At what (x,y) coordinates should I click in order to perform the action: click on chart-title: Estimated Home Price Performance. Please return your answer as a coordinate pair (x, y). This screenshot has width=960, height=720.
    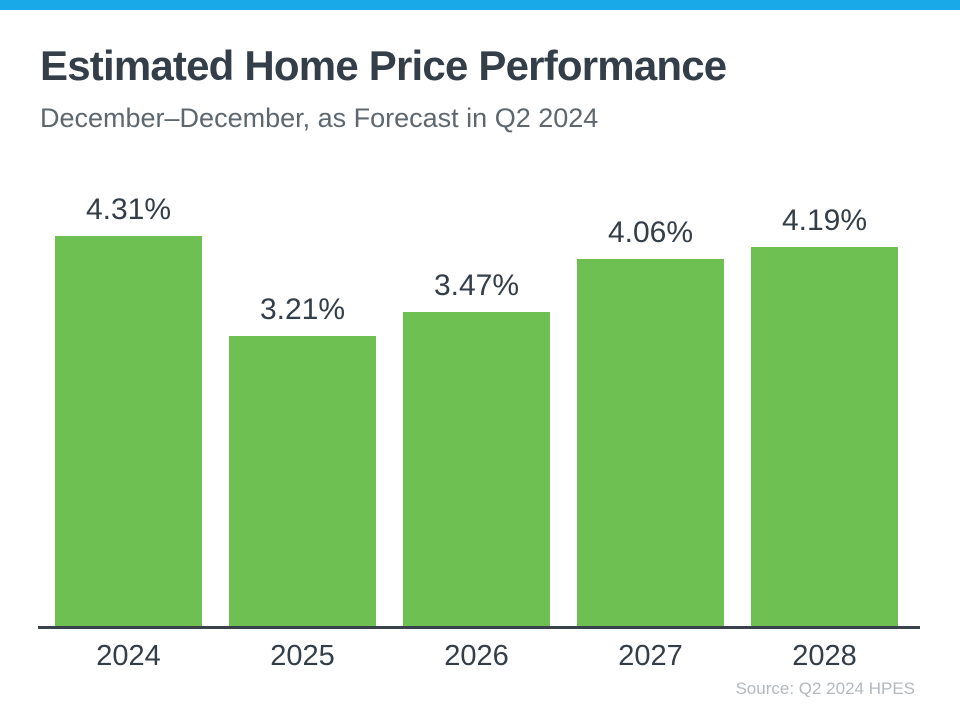
    Looking at the image, I should click on (383, 65).